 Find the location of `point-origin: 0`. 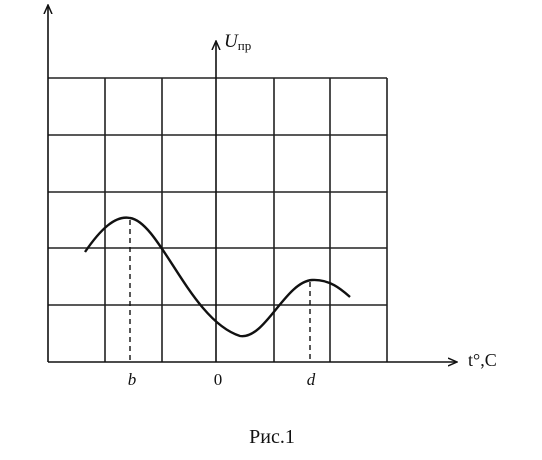

point-origin: 0 is located at coordinates (218, 379).